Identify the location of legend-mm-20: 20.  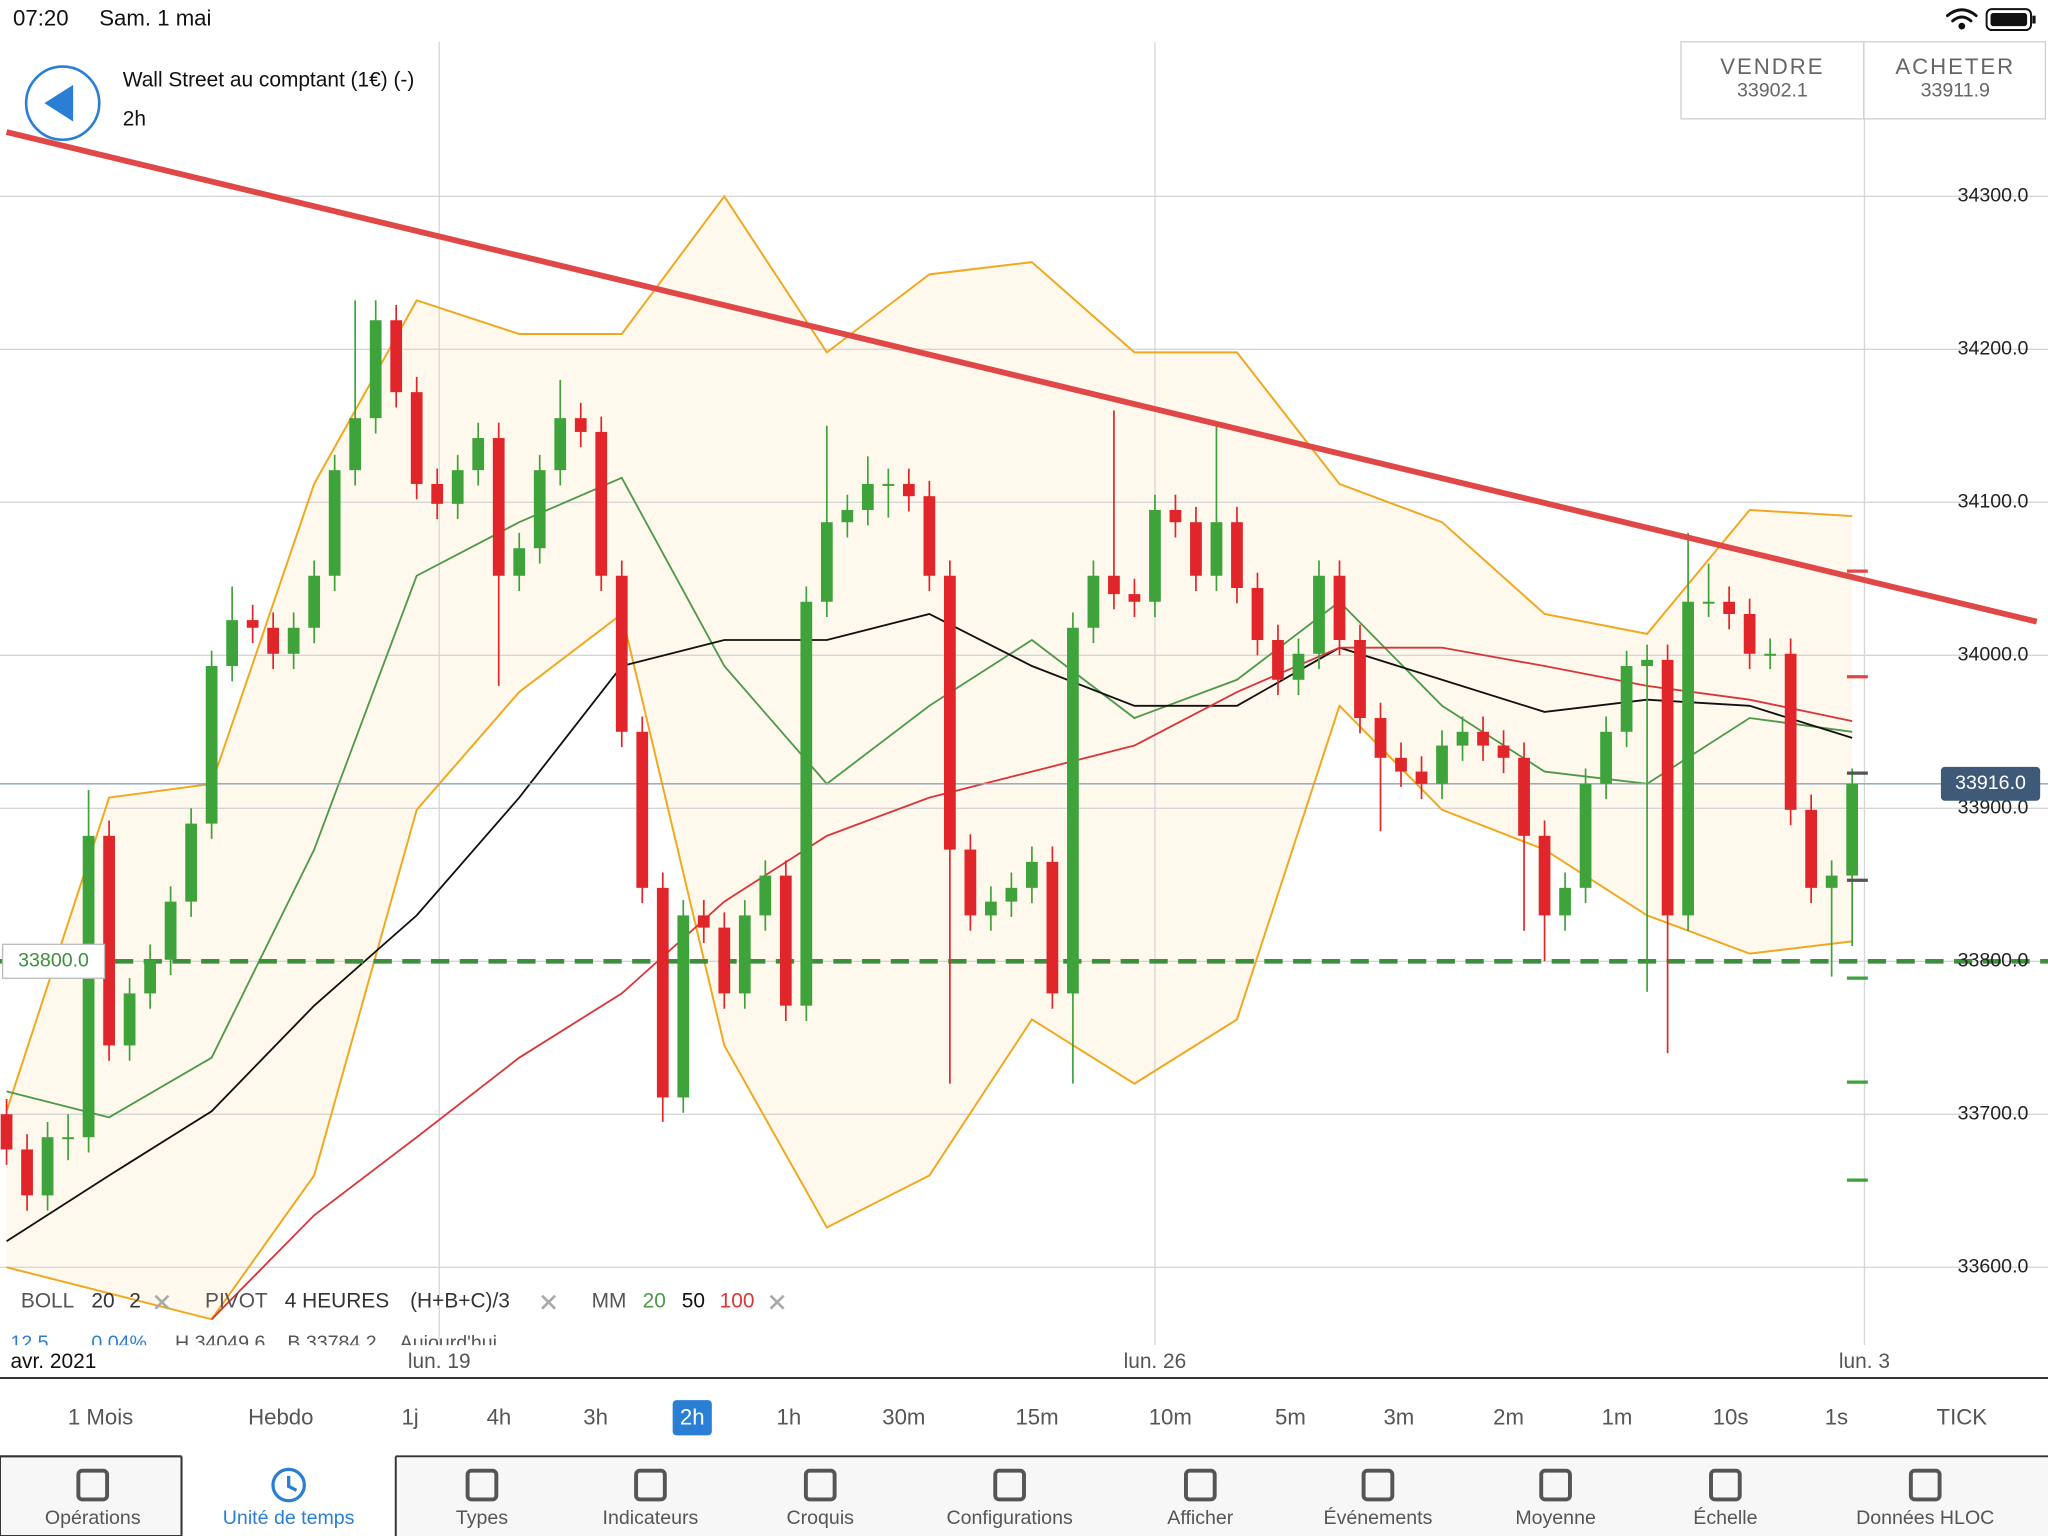
(654, 1301).